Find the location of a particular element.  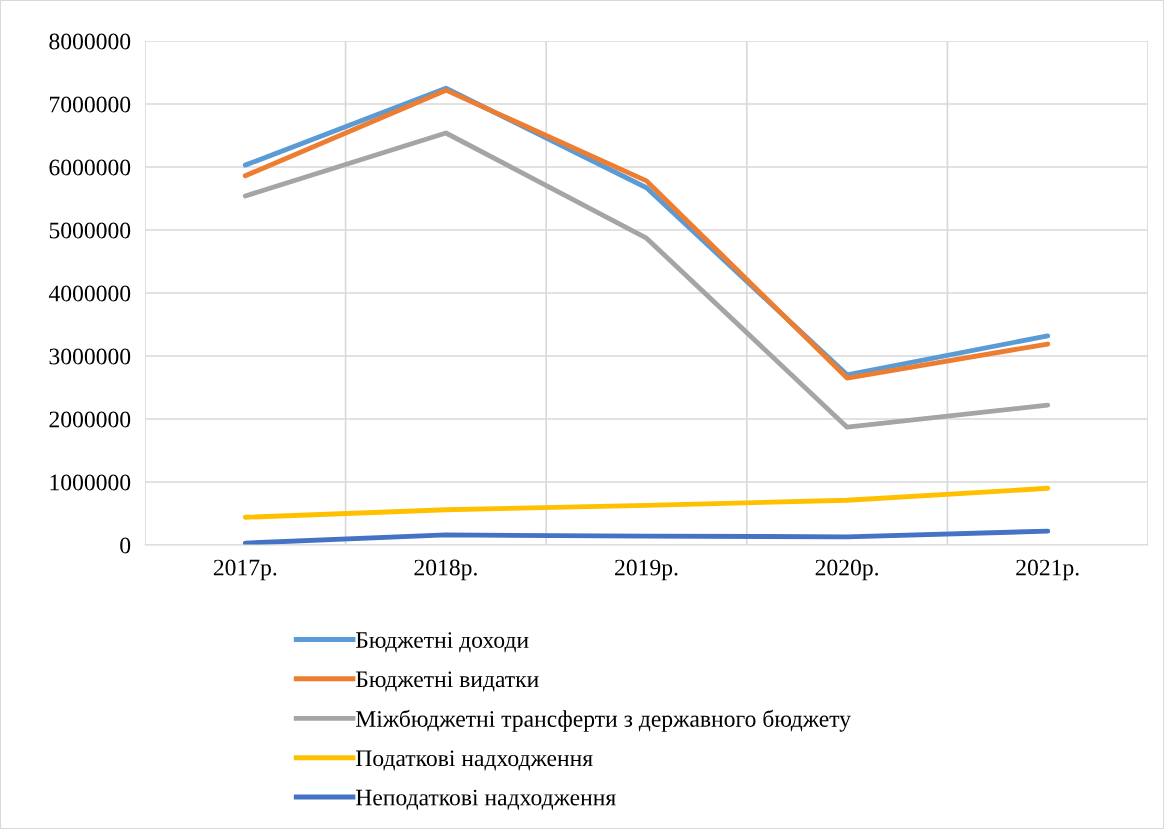

x-tick-label: 2019р. is located at coordinates (646, 570).